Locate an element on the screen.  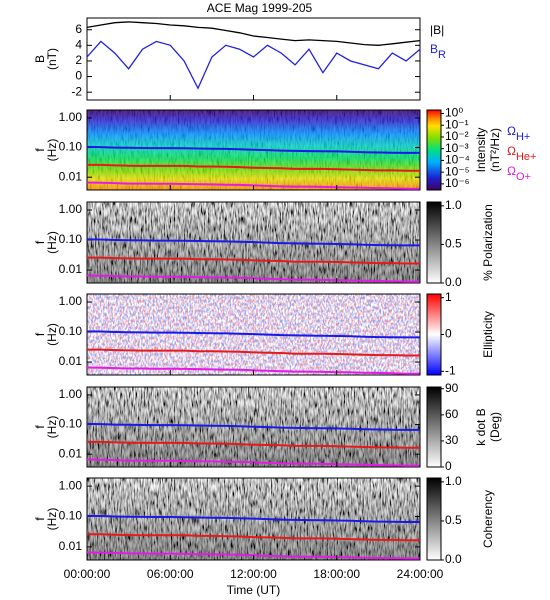
x-tick-label: 18:00:00 is located at coordinates (336, 574).